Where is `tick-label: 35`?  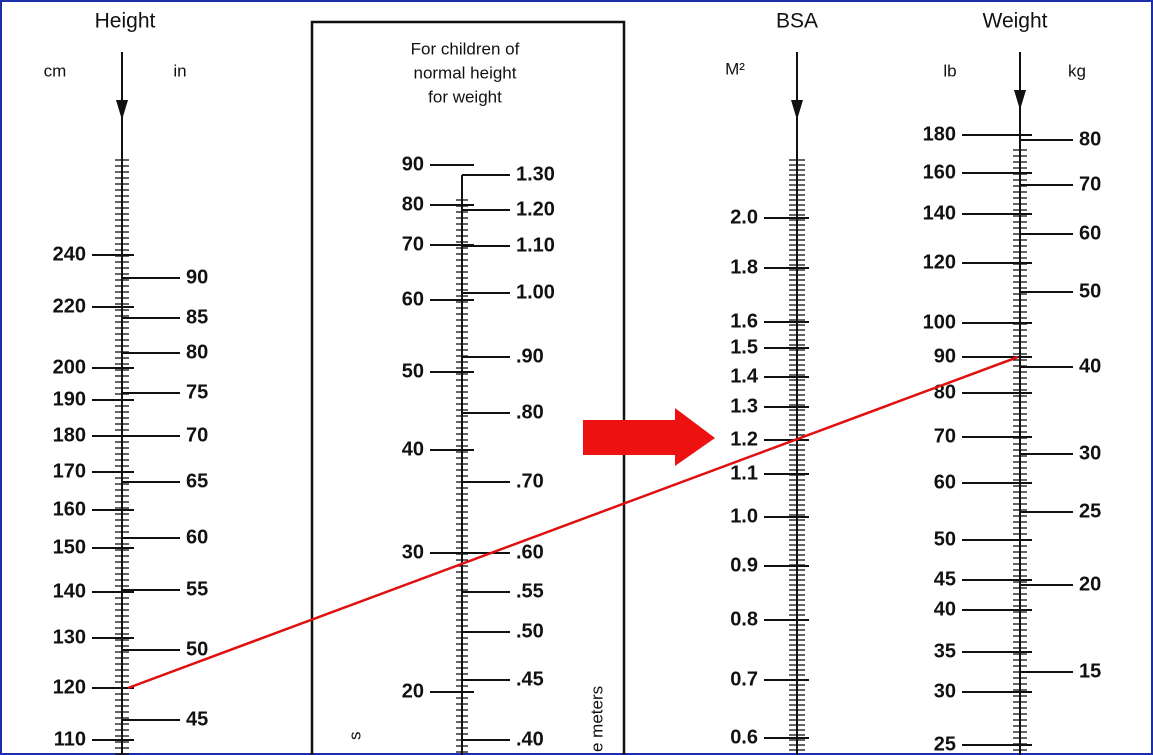
tick-label: 35 is located at coordinates (945, 651).